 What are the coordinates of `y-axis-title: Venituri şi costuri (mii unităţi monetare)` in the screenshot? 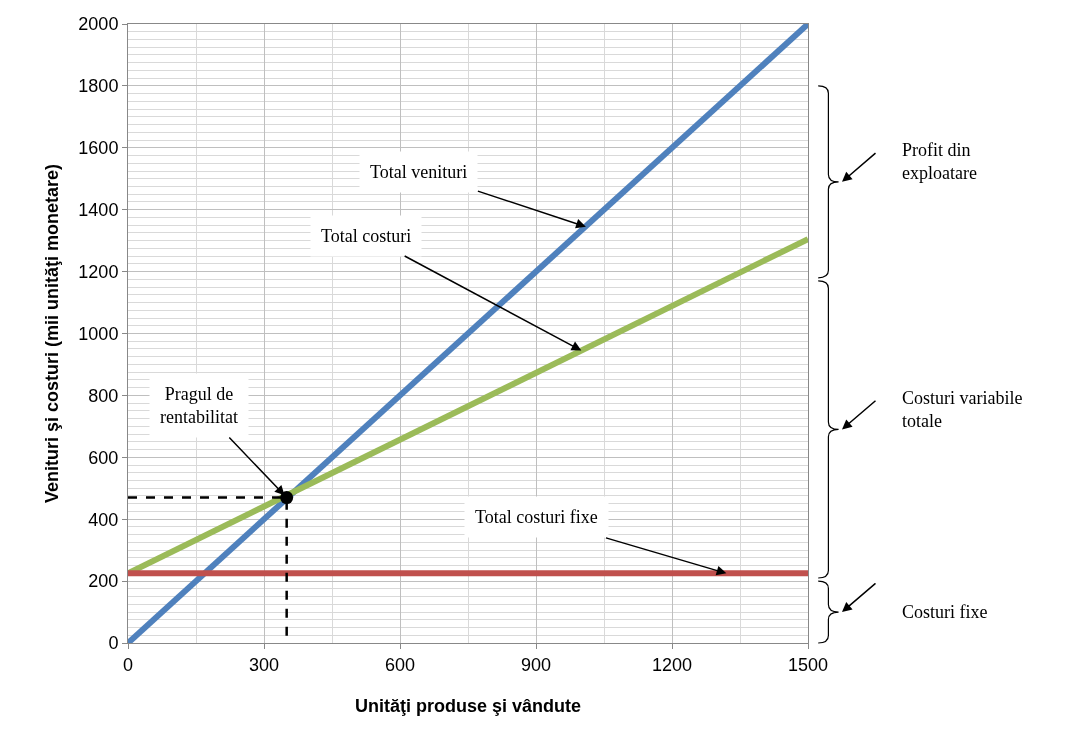 It's located at (51, 333).